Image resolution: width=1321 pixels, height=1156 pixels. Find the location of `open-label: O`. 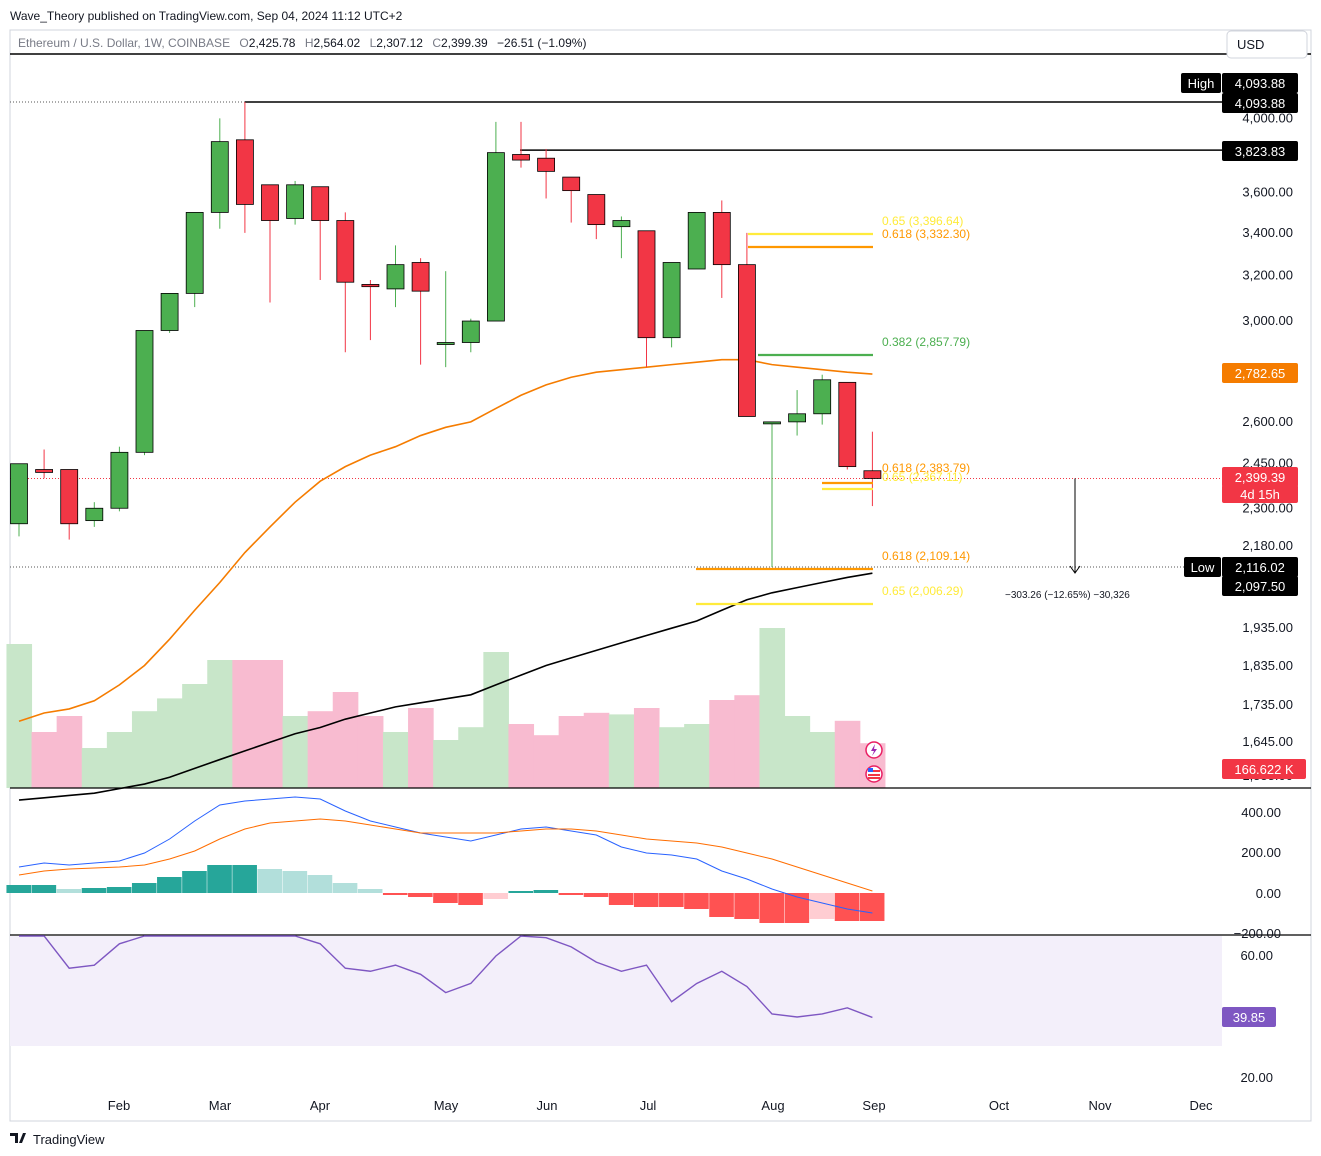

open-label: O is located at coordinates (243, 43).